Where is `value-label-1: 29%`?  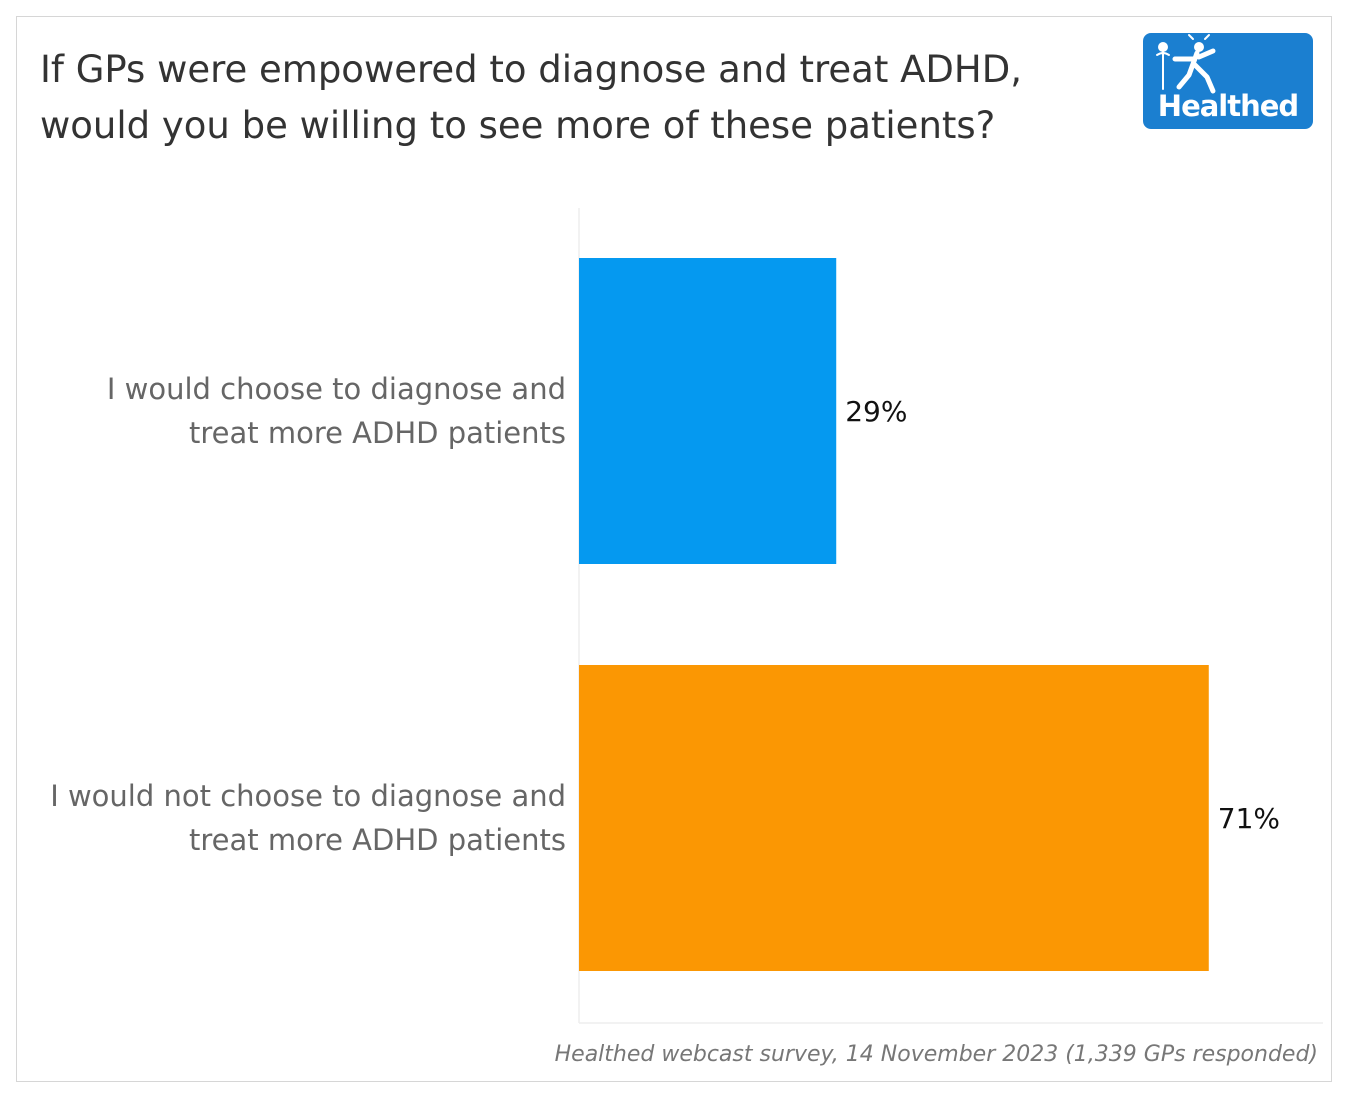 value-label-1: 29% is located at coordinates (876, 411).